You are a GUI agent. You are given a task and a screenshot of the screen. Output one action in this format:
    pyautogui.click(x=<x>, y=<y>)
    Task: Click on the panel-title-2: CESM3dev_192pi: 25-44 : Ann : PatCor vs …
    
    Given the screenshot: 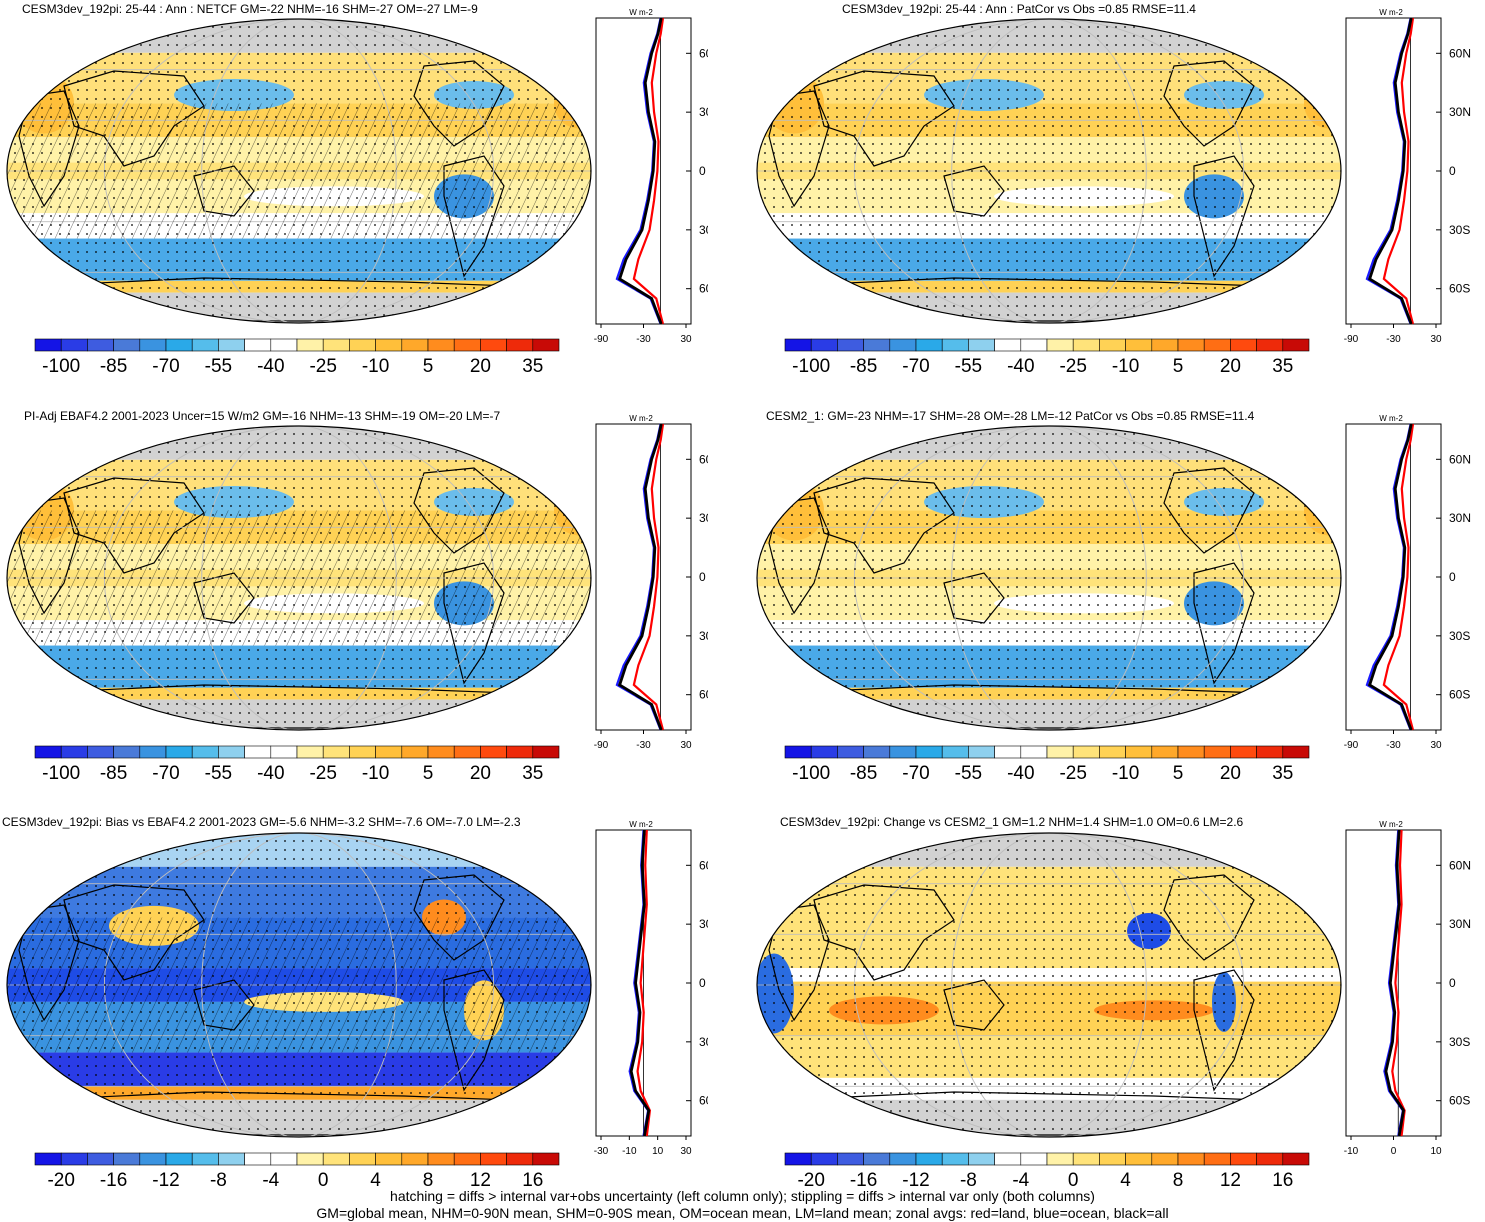 What is the action you would take?
    pyautogui.click(x=1019, y=9)
    